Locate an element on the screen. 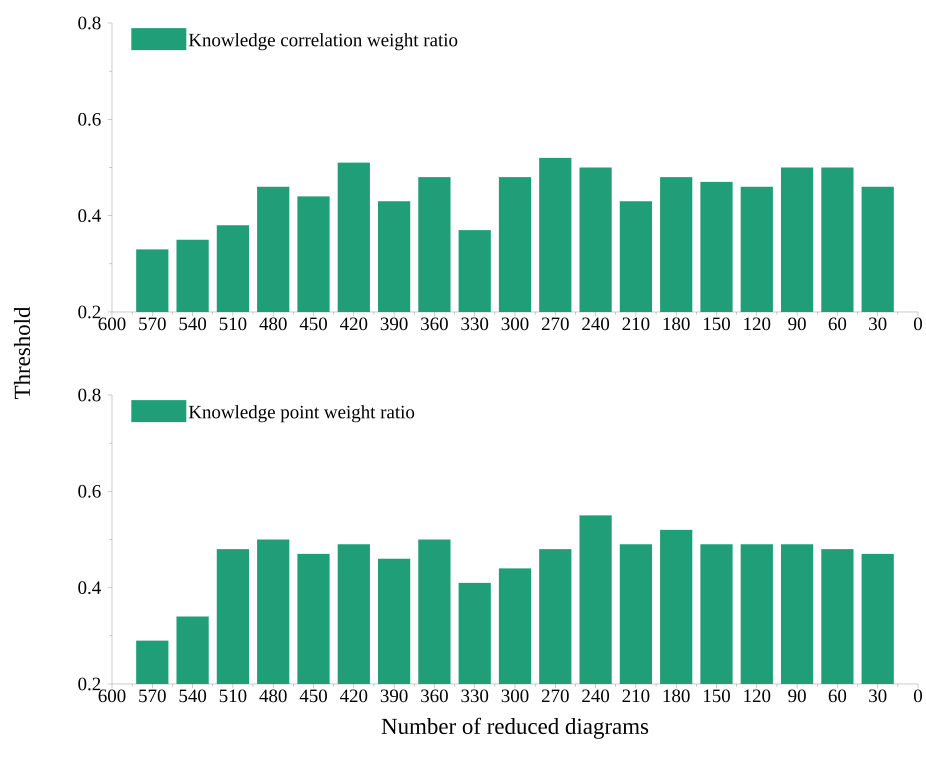 The width and height of the screenshot is (926, 774). legend-label: Knowledge point weight ratio is located at coordinates (301, 413).